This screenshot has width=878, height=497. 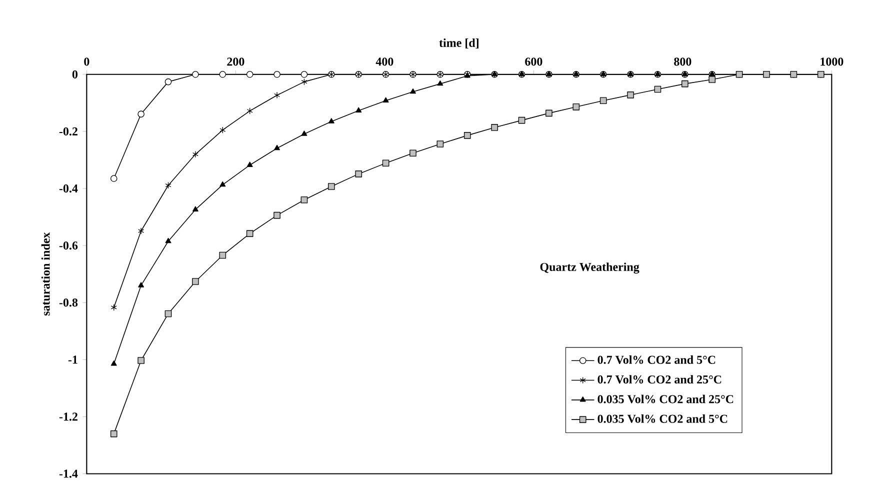 What do you see at coordinates (832, 62) in the screenshot?
I see `x-tick-label: 1000` at bounding box center [832, 62].